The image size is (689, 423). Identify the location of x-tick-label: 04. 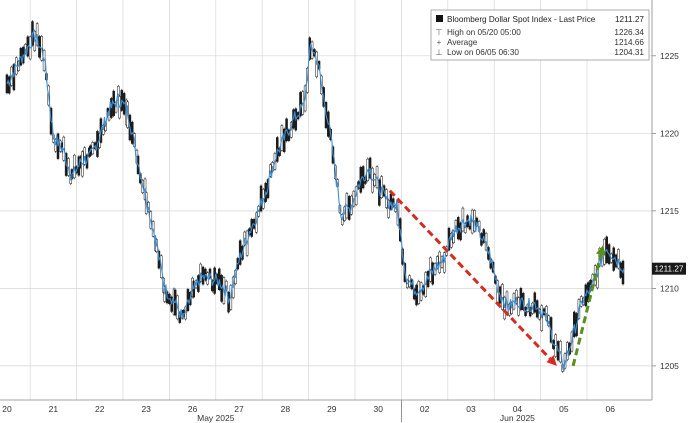
(518, 409).